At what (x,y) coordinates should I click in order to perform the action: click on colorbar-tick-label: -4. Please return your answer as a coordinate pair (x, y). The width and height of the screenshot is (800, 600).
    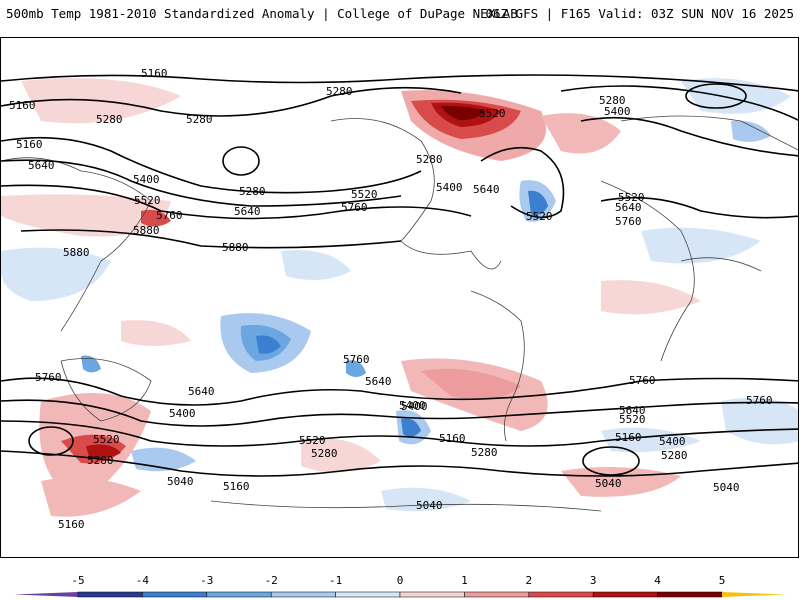
    Looking at the image, I should click on (143, 580).